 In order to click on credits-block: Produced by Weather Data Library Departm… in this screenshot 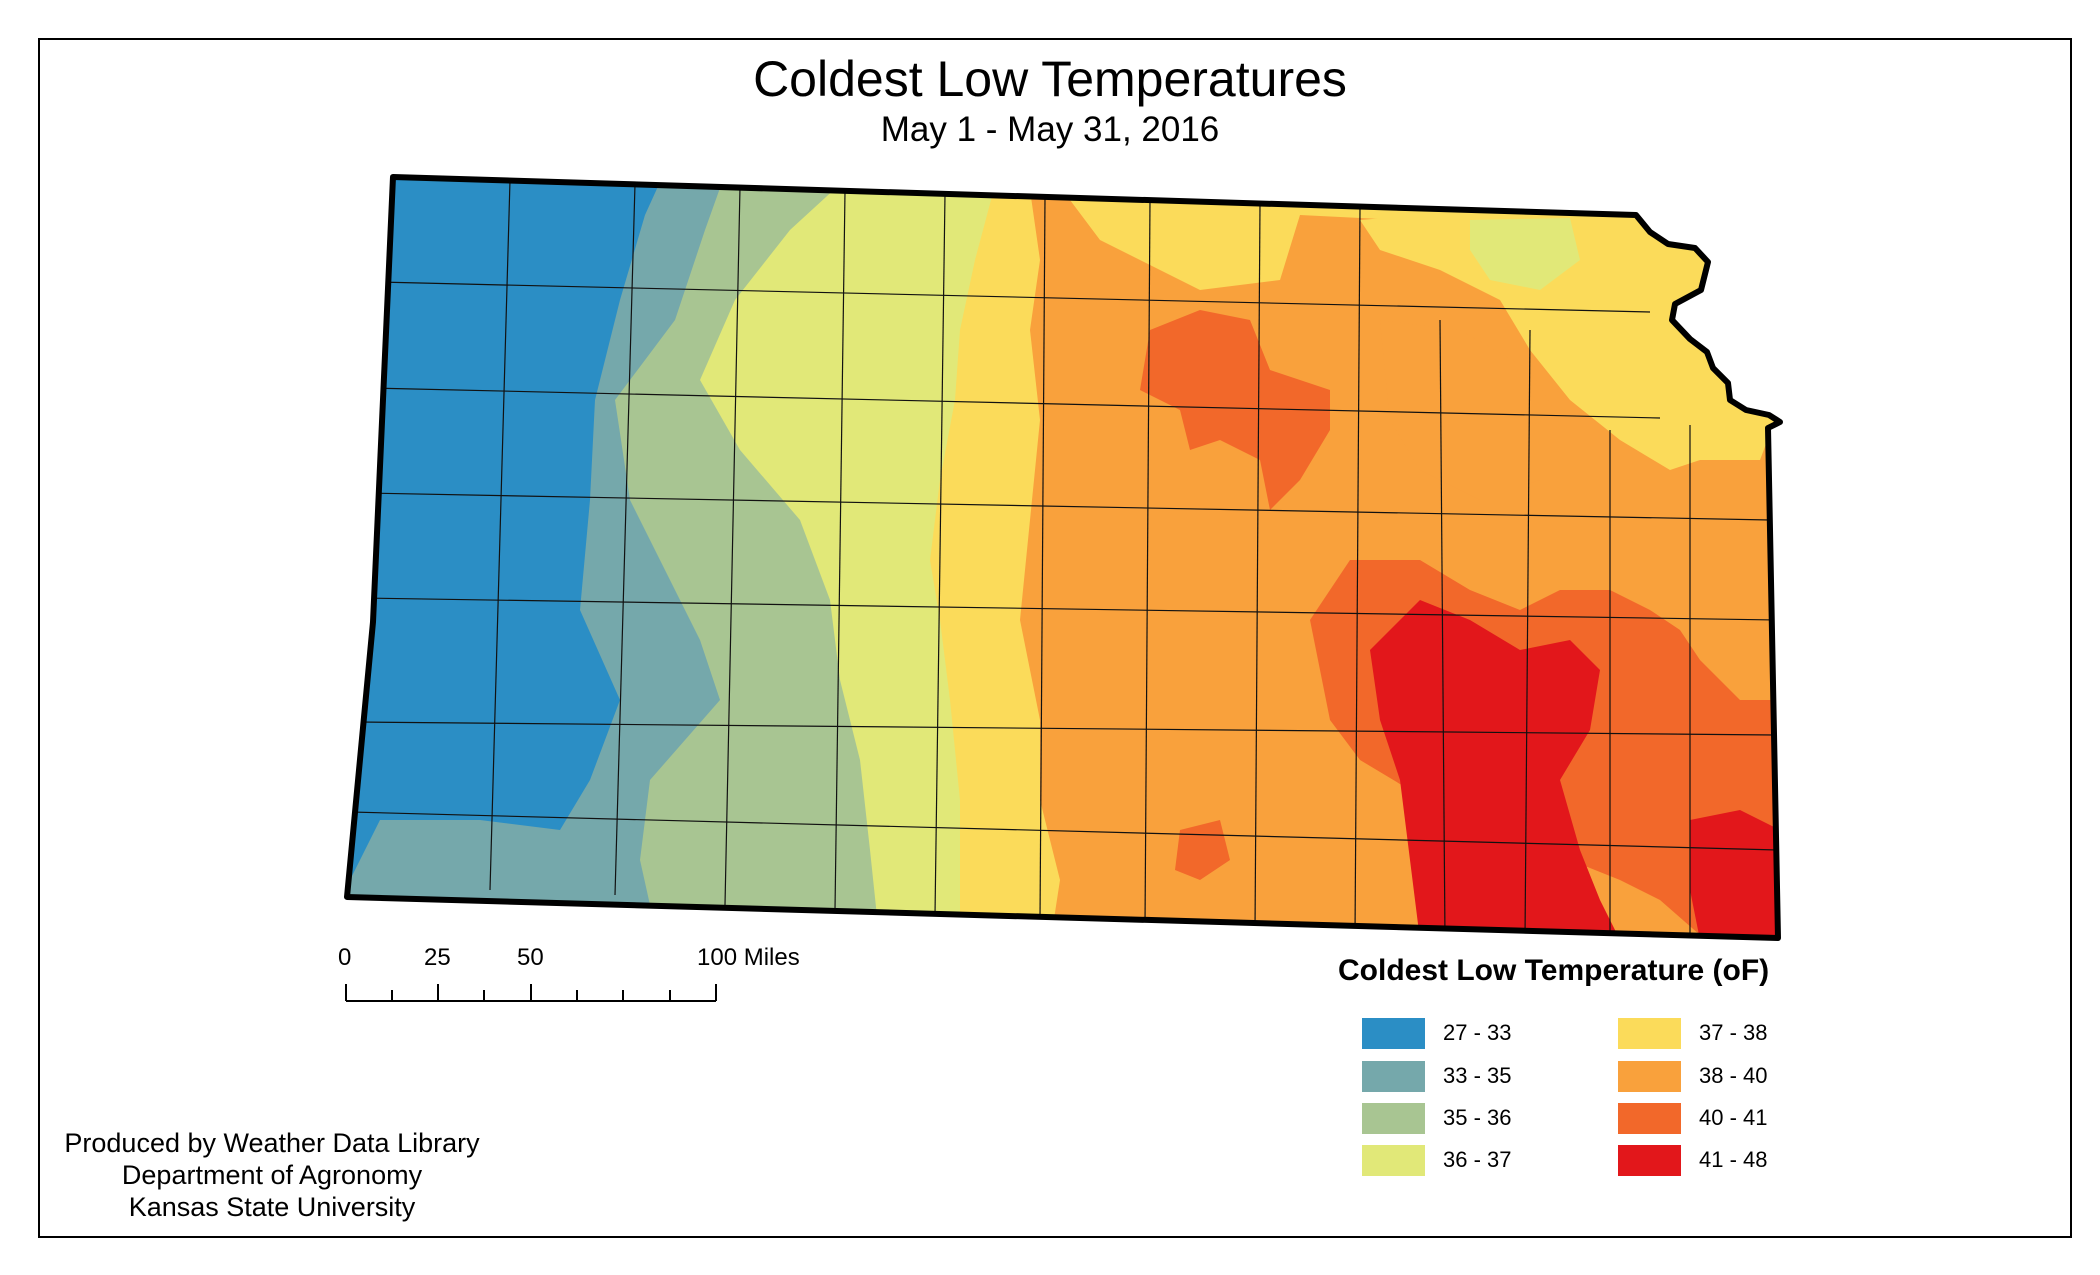, I will do `click(272, 1175)`.